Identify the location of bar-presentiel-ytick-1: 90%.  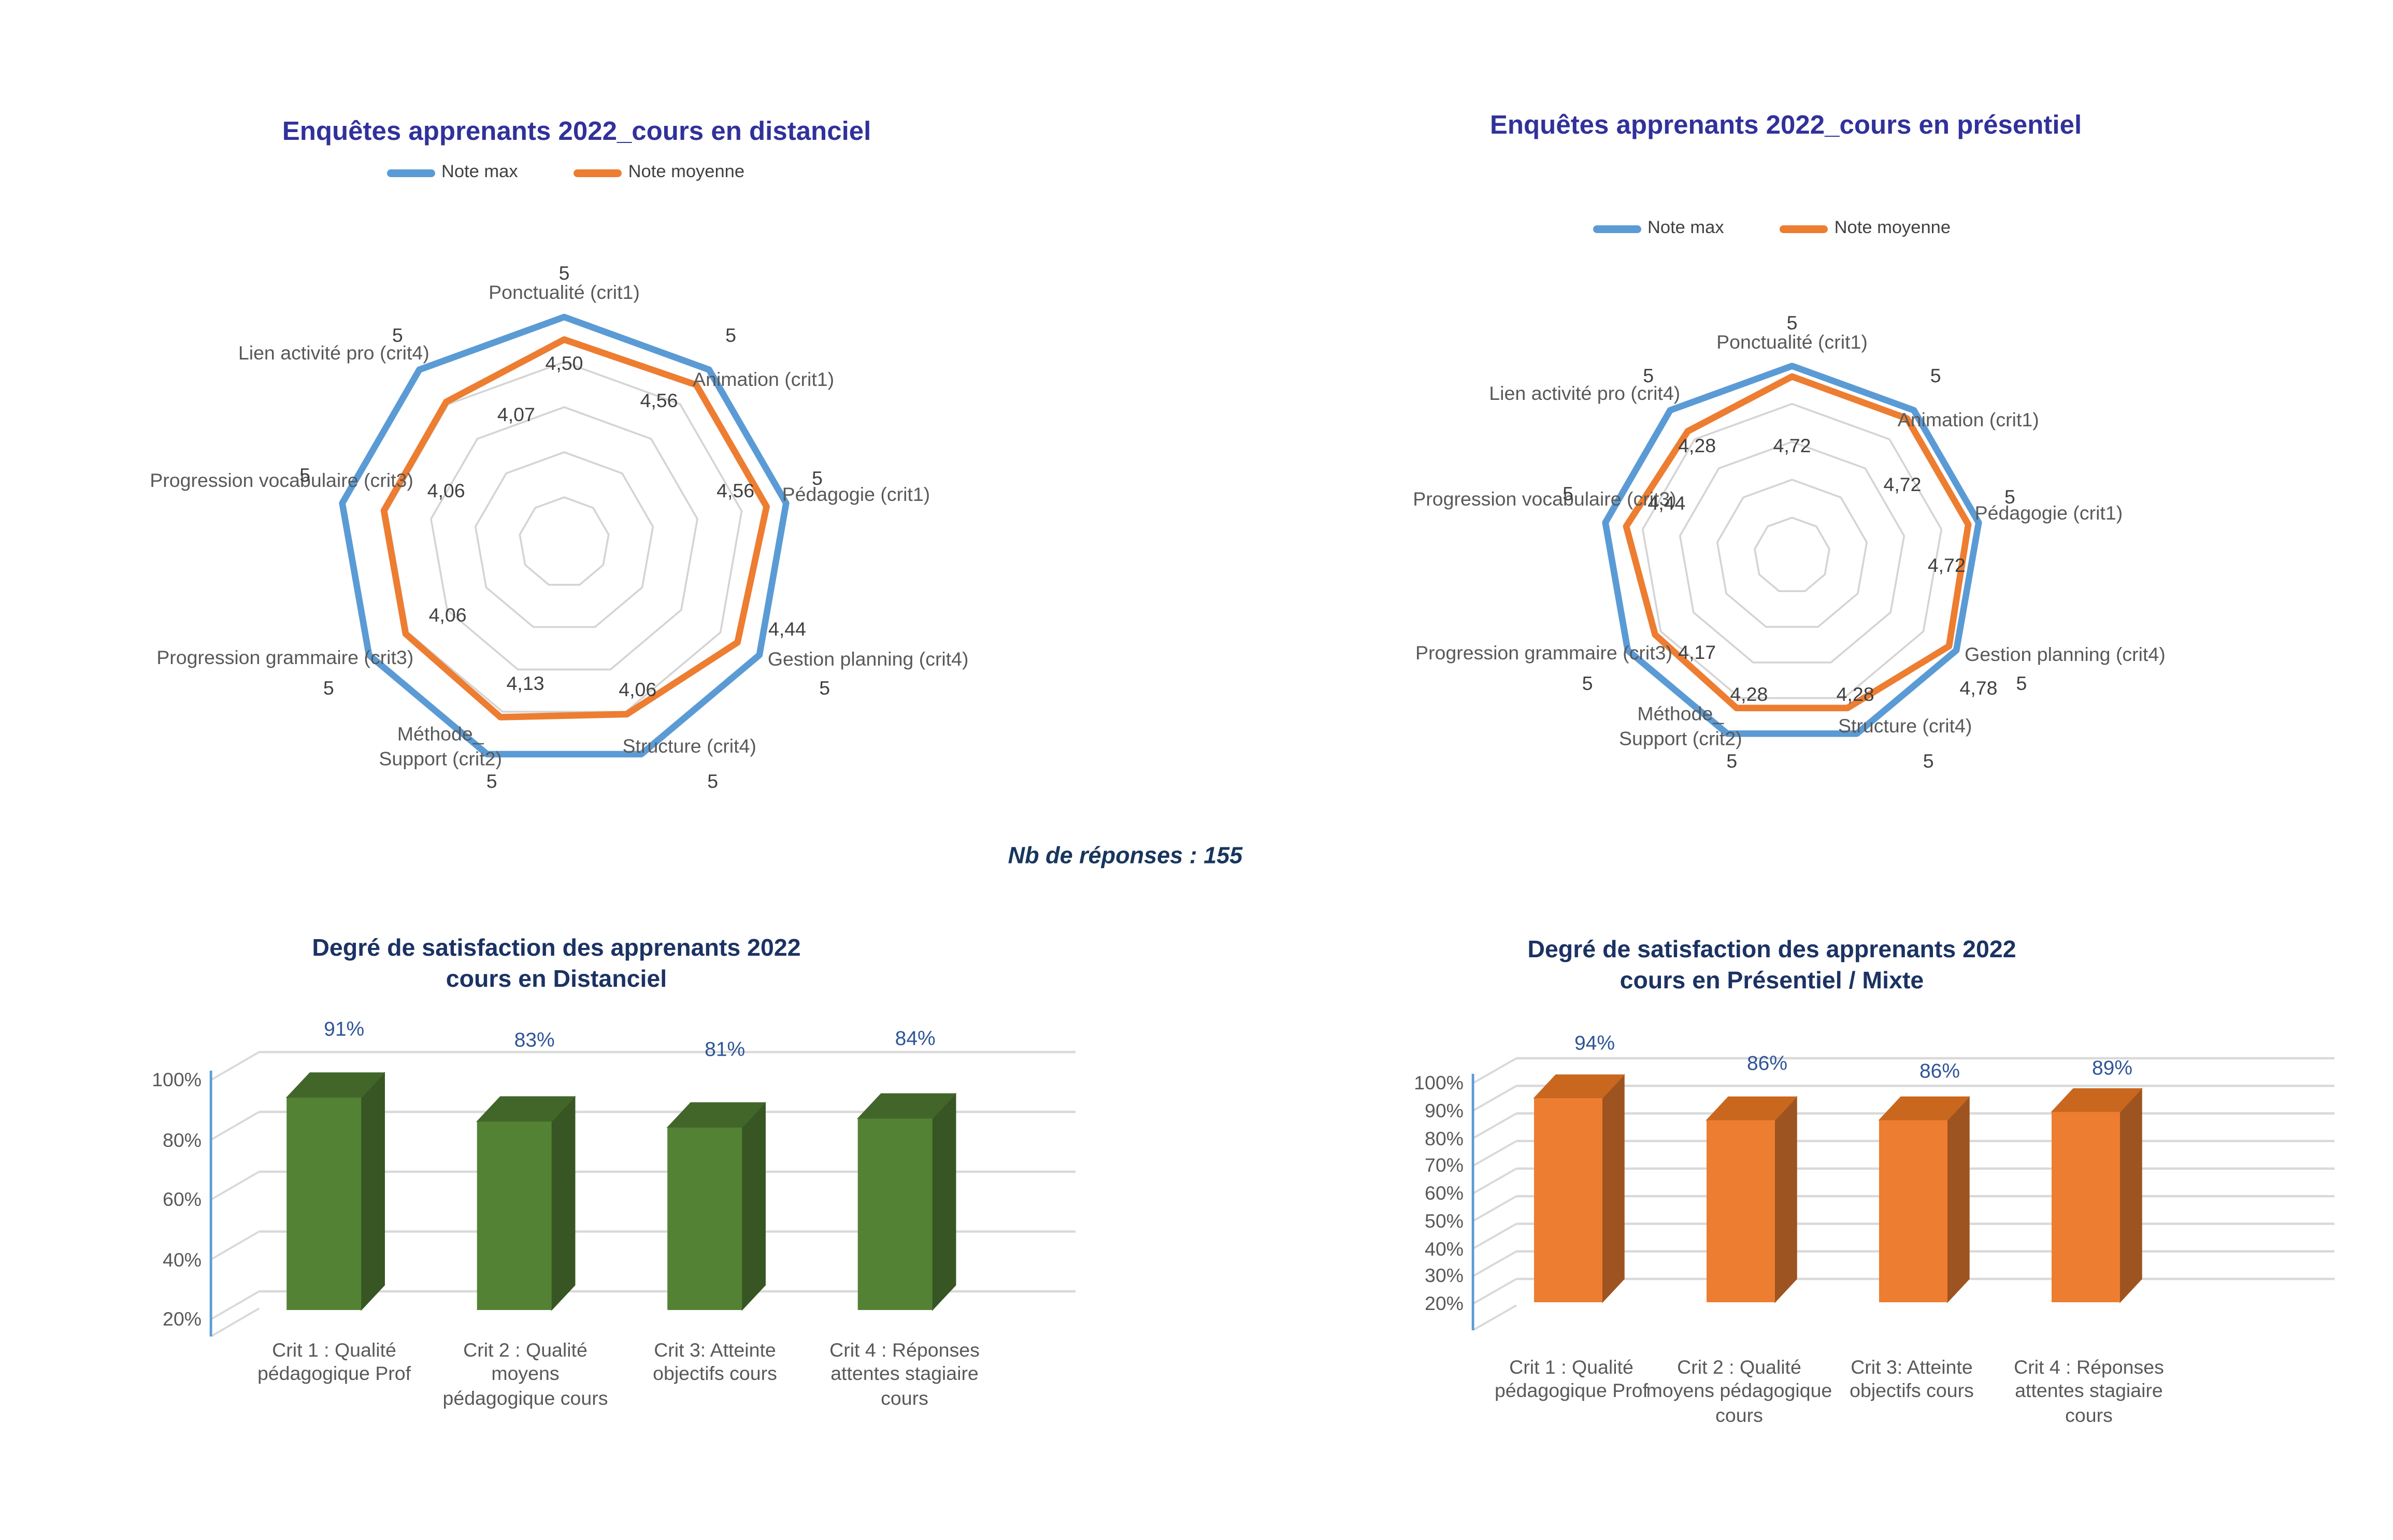
(1444, 1111).